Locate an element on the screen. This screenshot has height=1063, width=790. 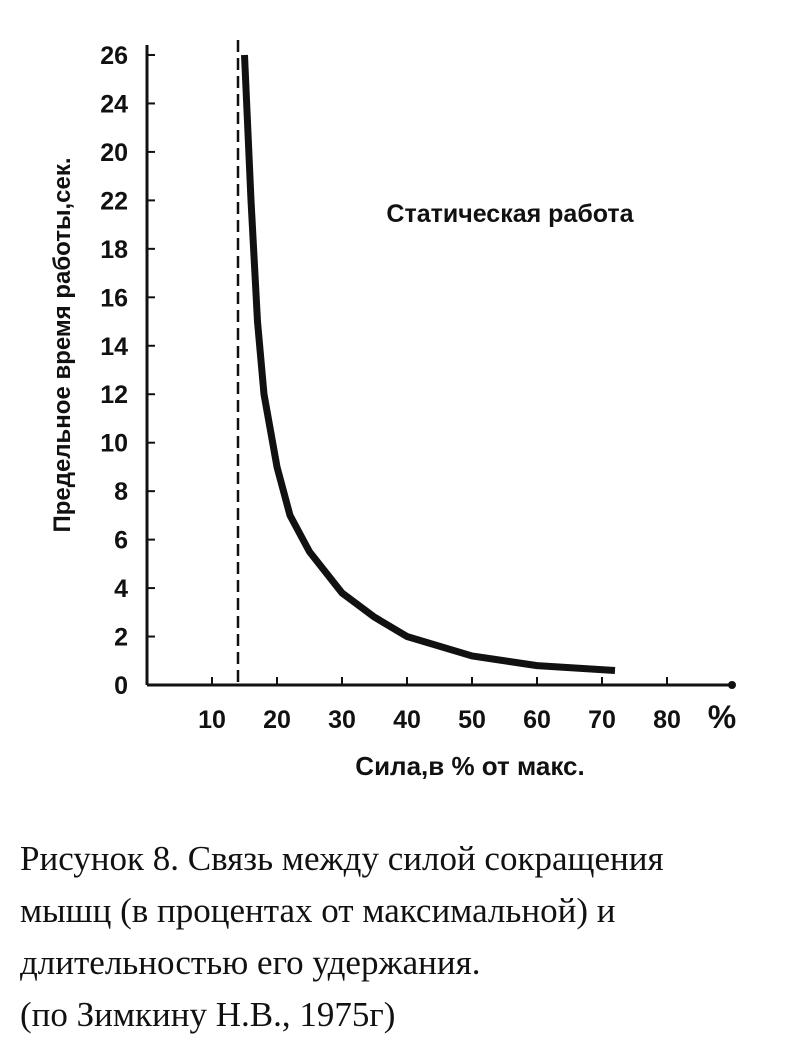
x-tick-label: 20 is located at coordinates (277, 720).